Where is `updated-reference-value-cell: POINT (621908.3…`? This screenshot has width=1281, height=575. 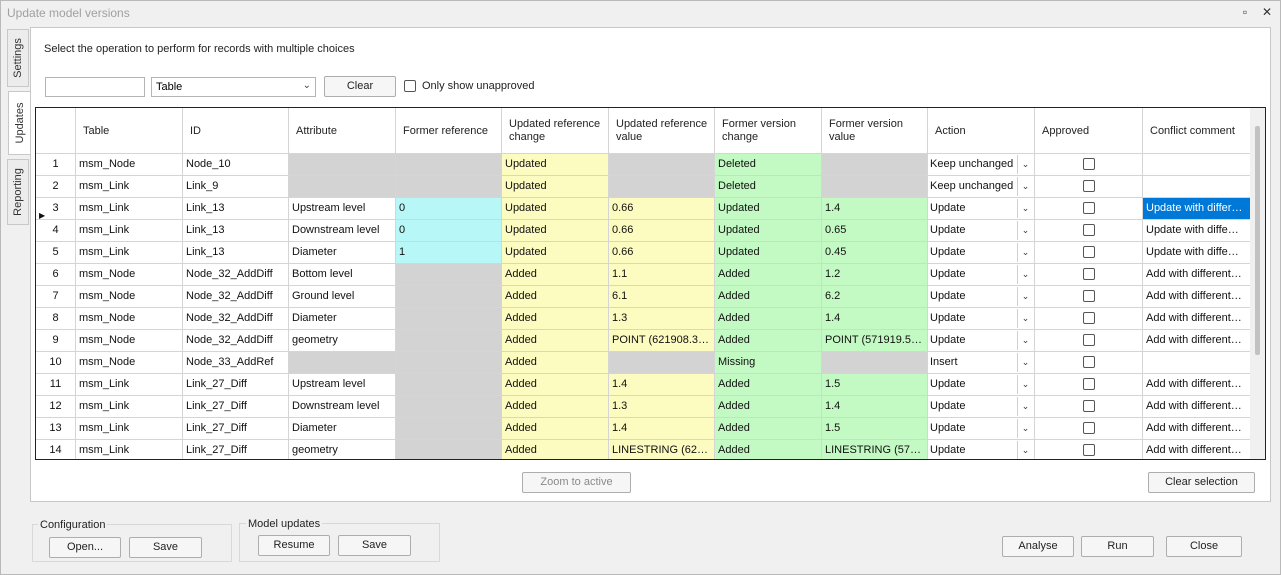 updated-reference-value-cell: POINT (621908.3… is located at coordinates (662, 341).